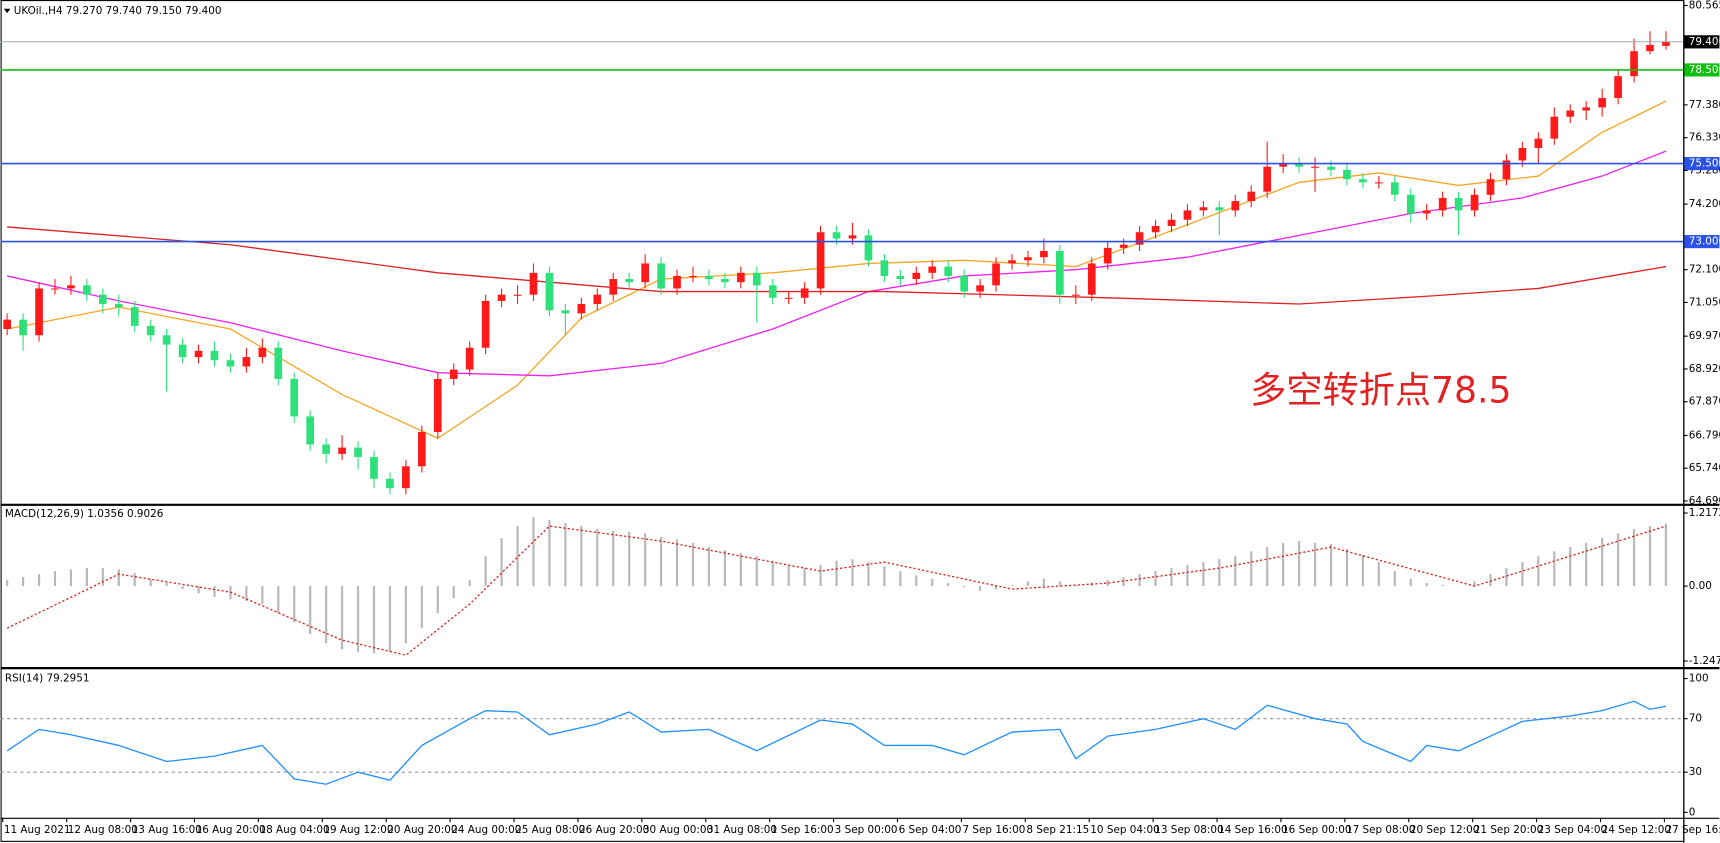 The width and height of the screenshot is (1720, 843). Describe the element at coordinates (167, 830) in the screenshot. I see `x-tick-label: 13 Aug 16:00` at that location.